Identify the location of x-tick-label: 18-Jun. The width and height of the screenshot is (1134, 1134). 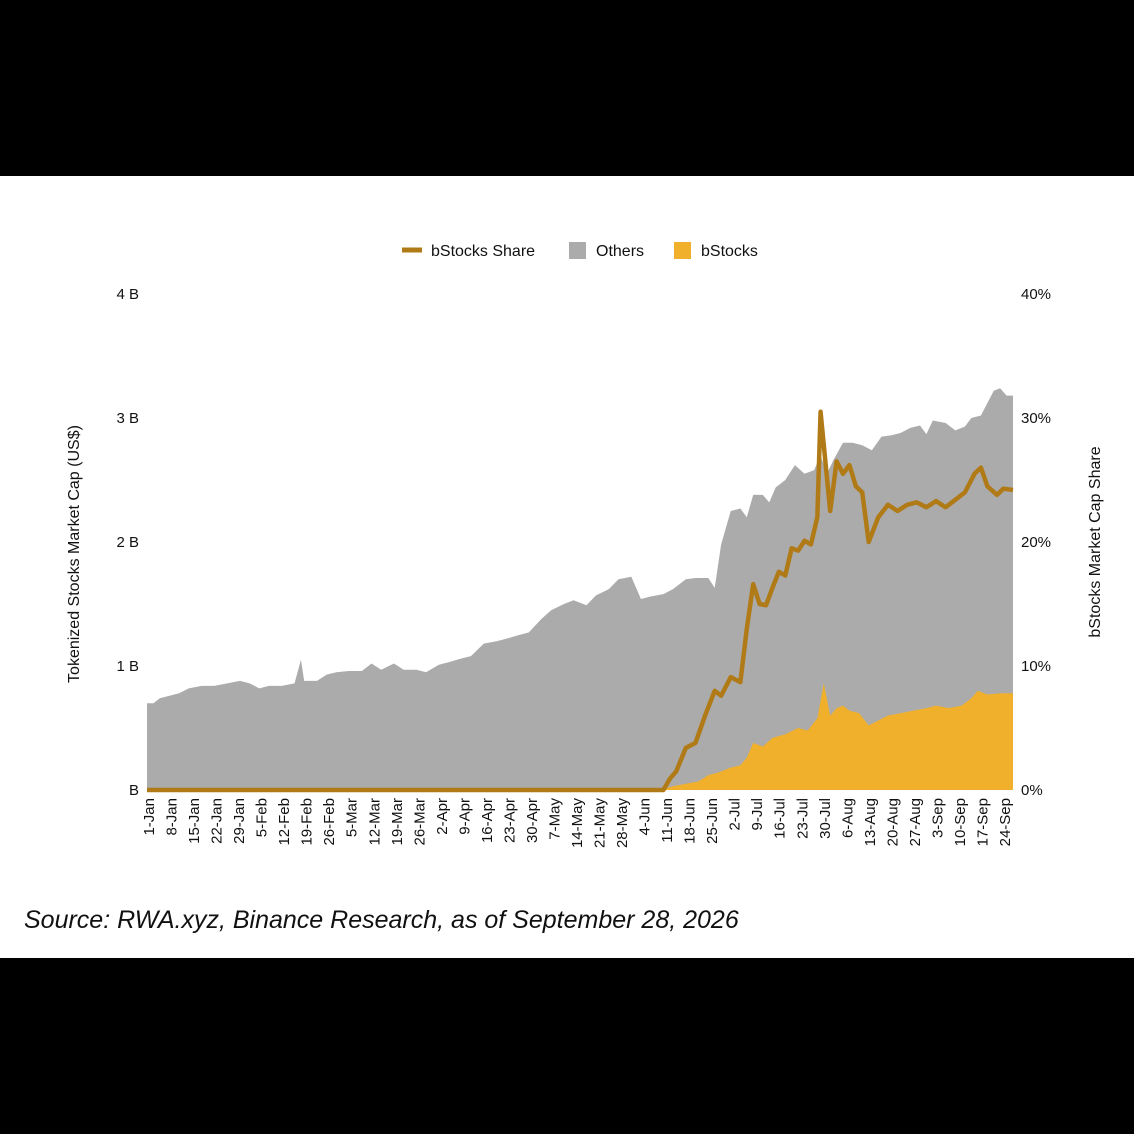
(690, 821).